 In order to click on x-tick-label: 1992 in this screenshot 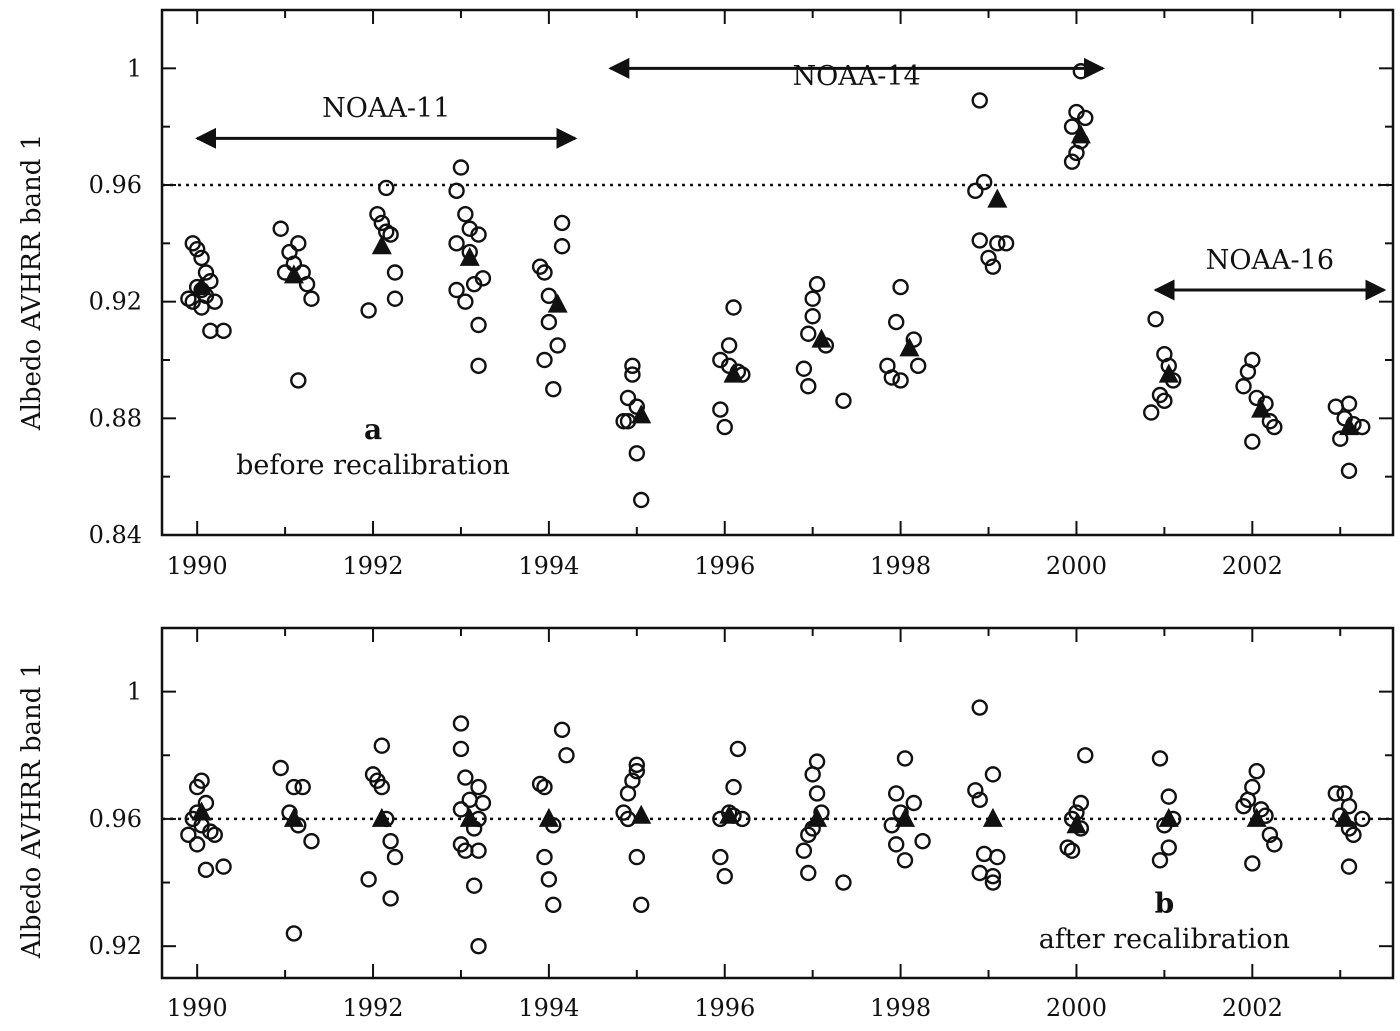, I will do `click(372, 566)`.